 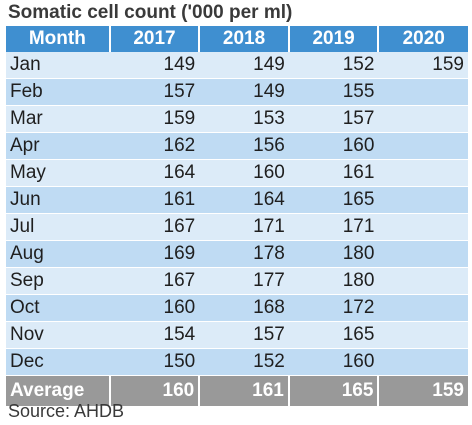 I want to click on month-cell: Nov, so click(x=58, y=335).